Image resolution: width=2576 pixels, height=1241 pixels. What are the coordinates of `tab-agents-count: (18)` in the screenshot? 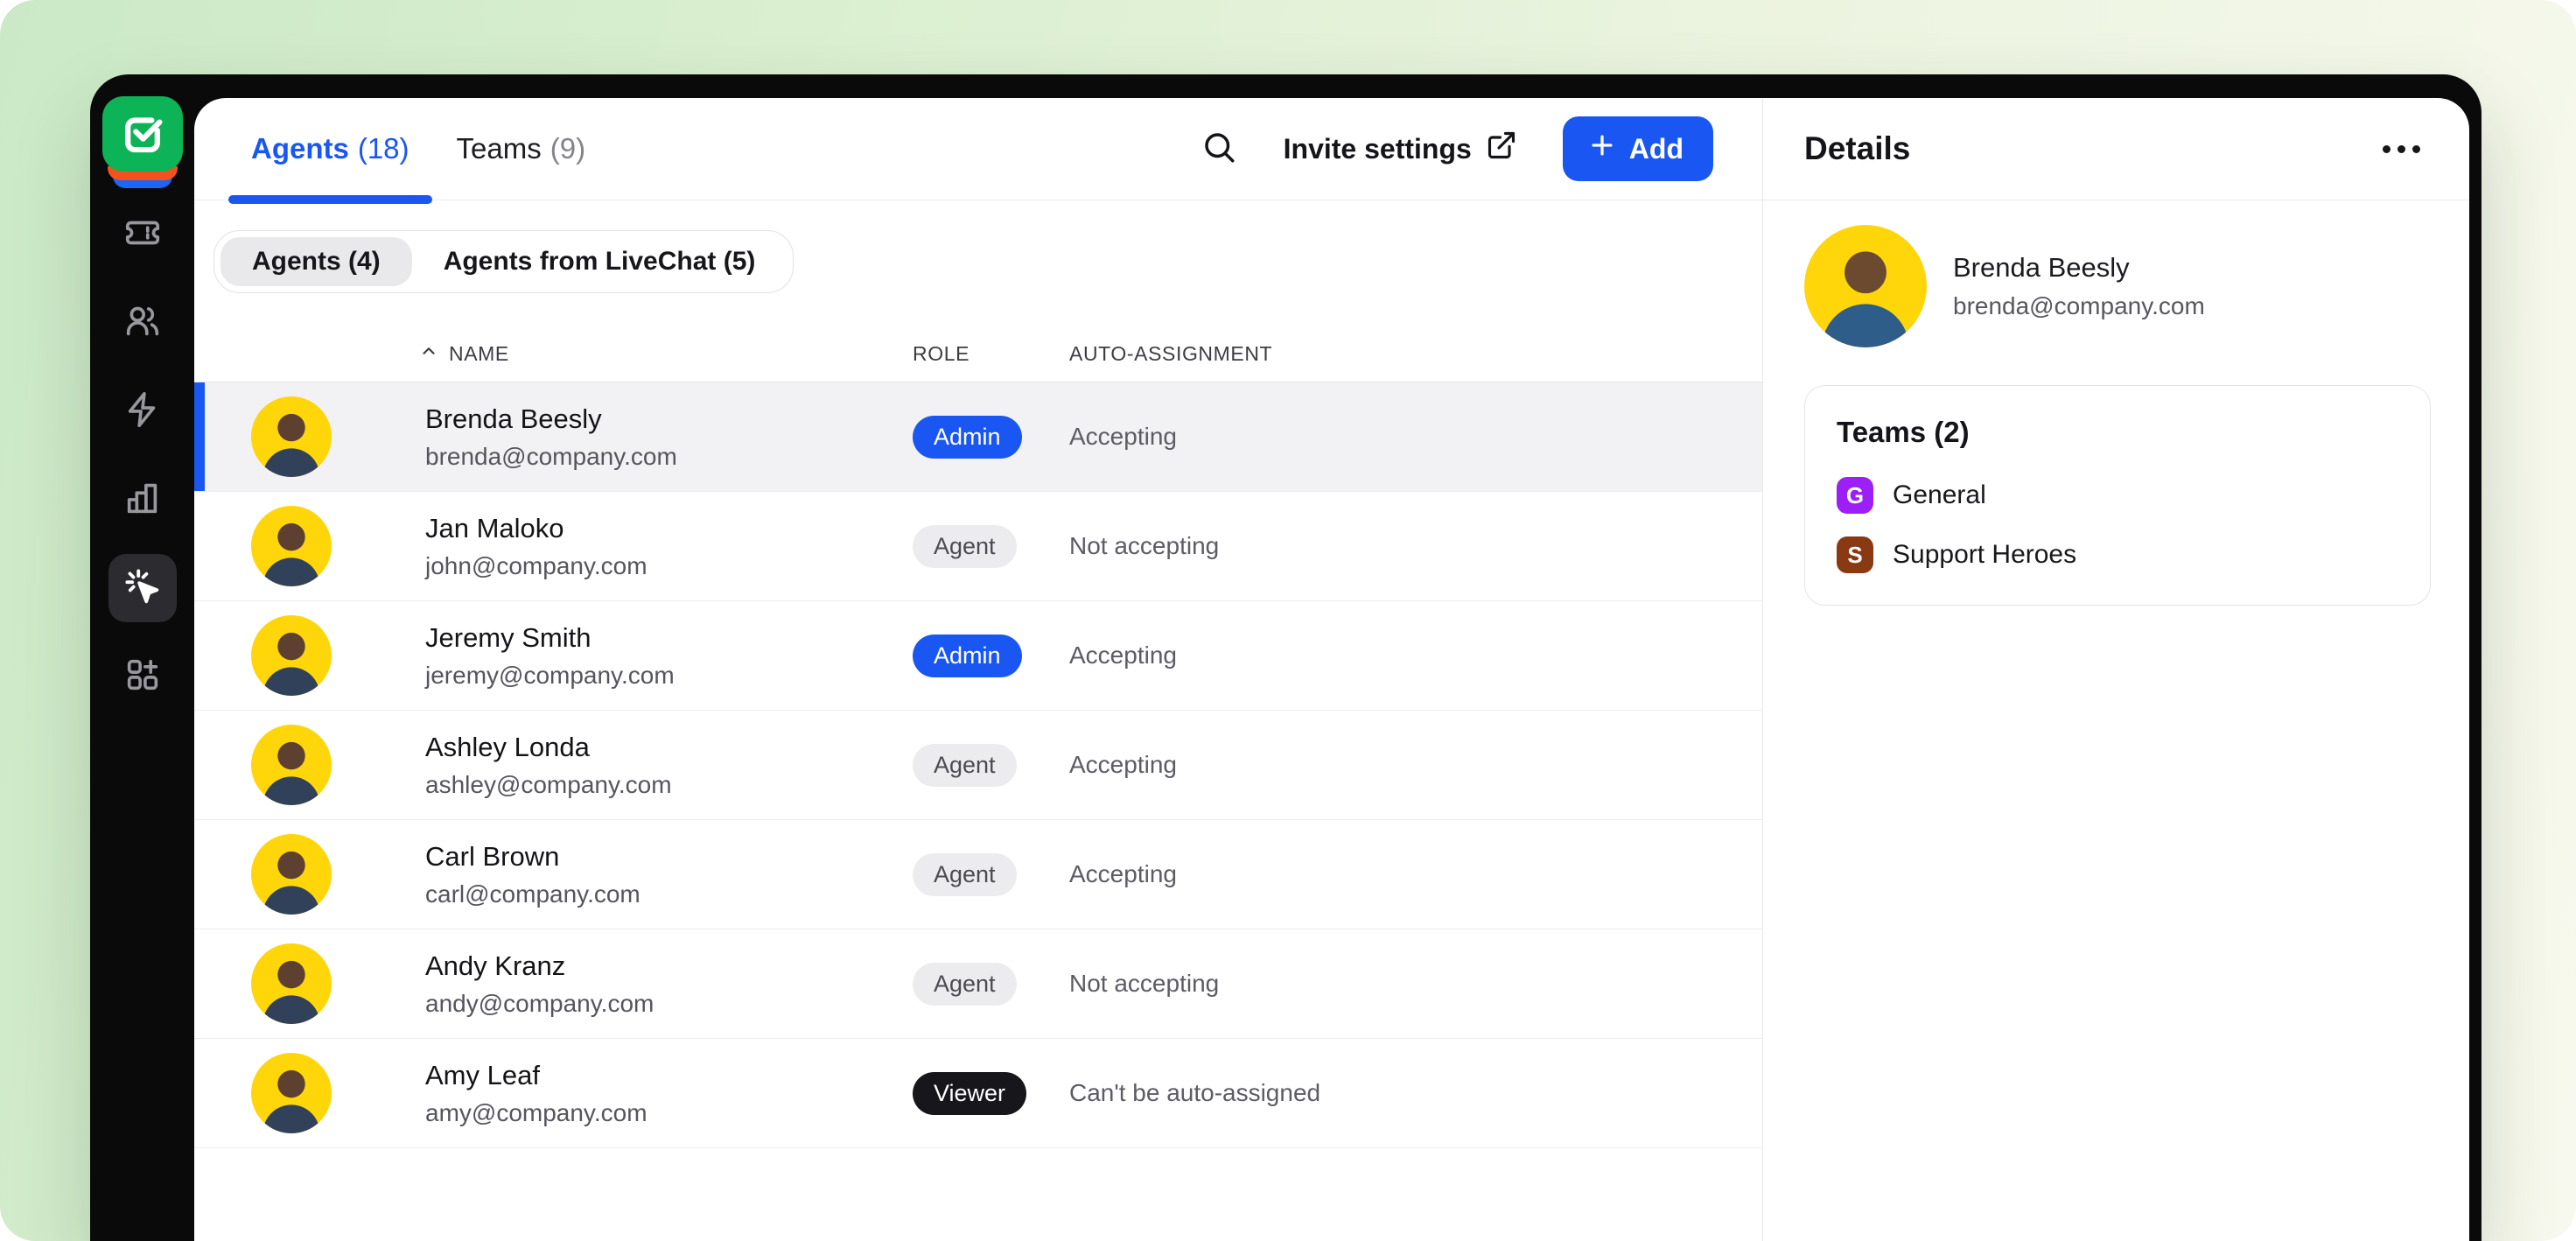 It's located at (383, 148).